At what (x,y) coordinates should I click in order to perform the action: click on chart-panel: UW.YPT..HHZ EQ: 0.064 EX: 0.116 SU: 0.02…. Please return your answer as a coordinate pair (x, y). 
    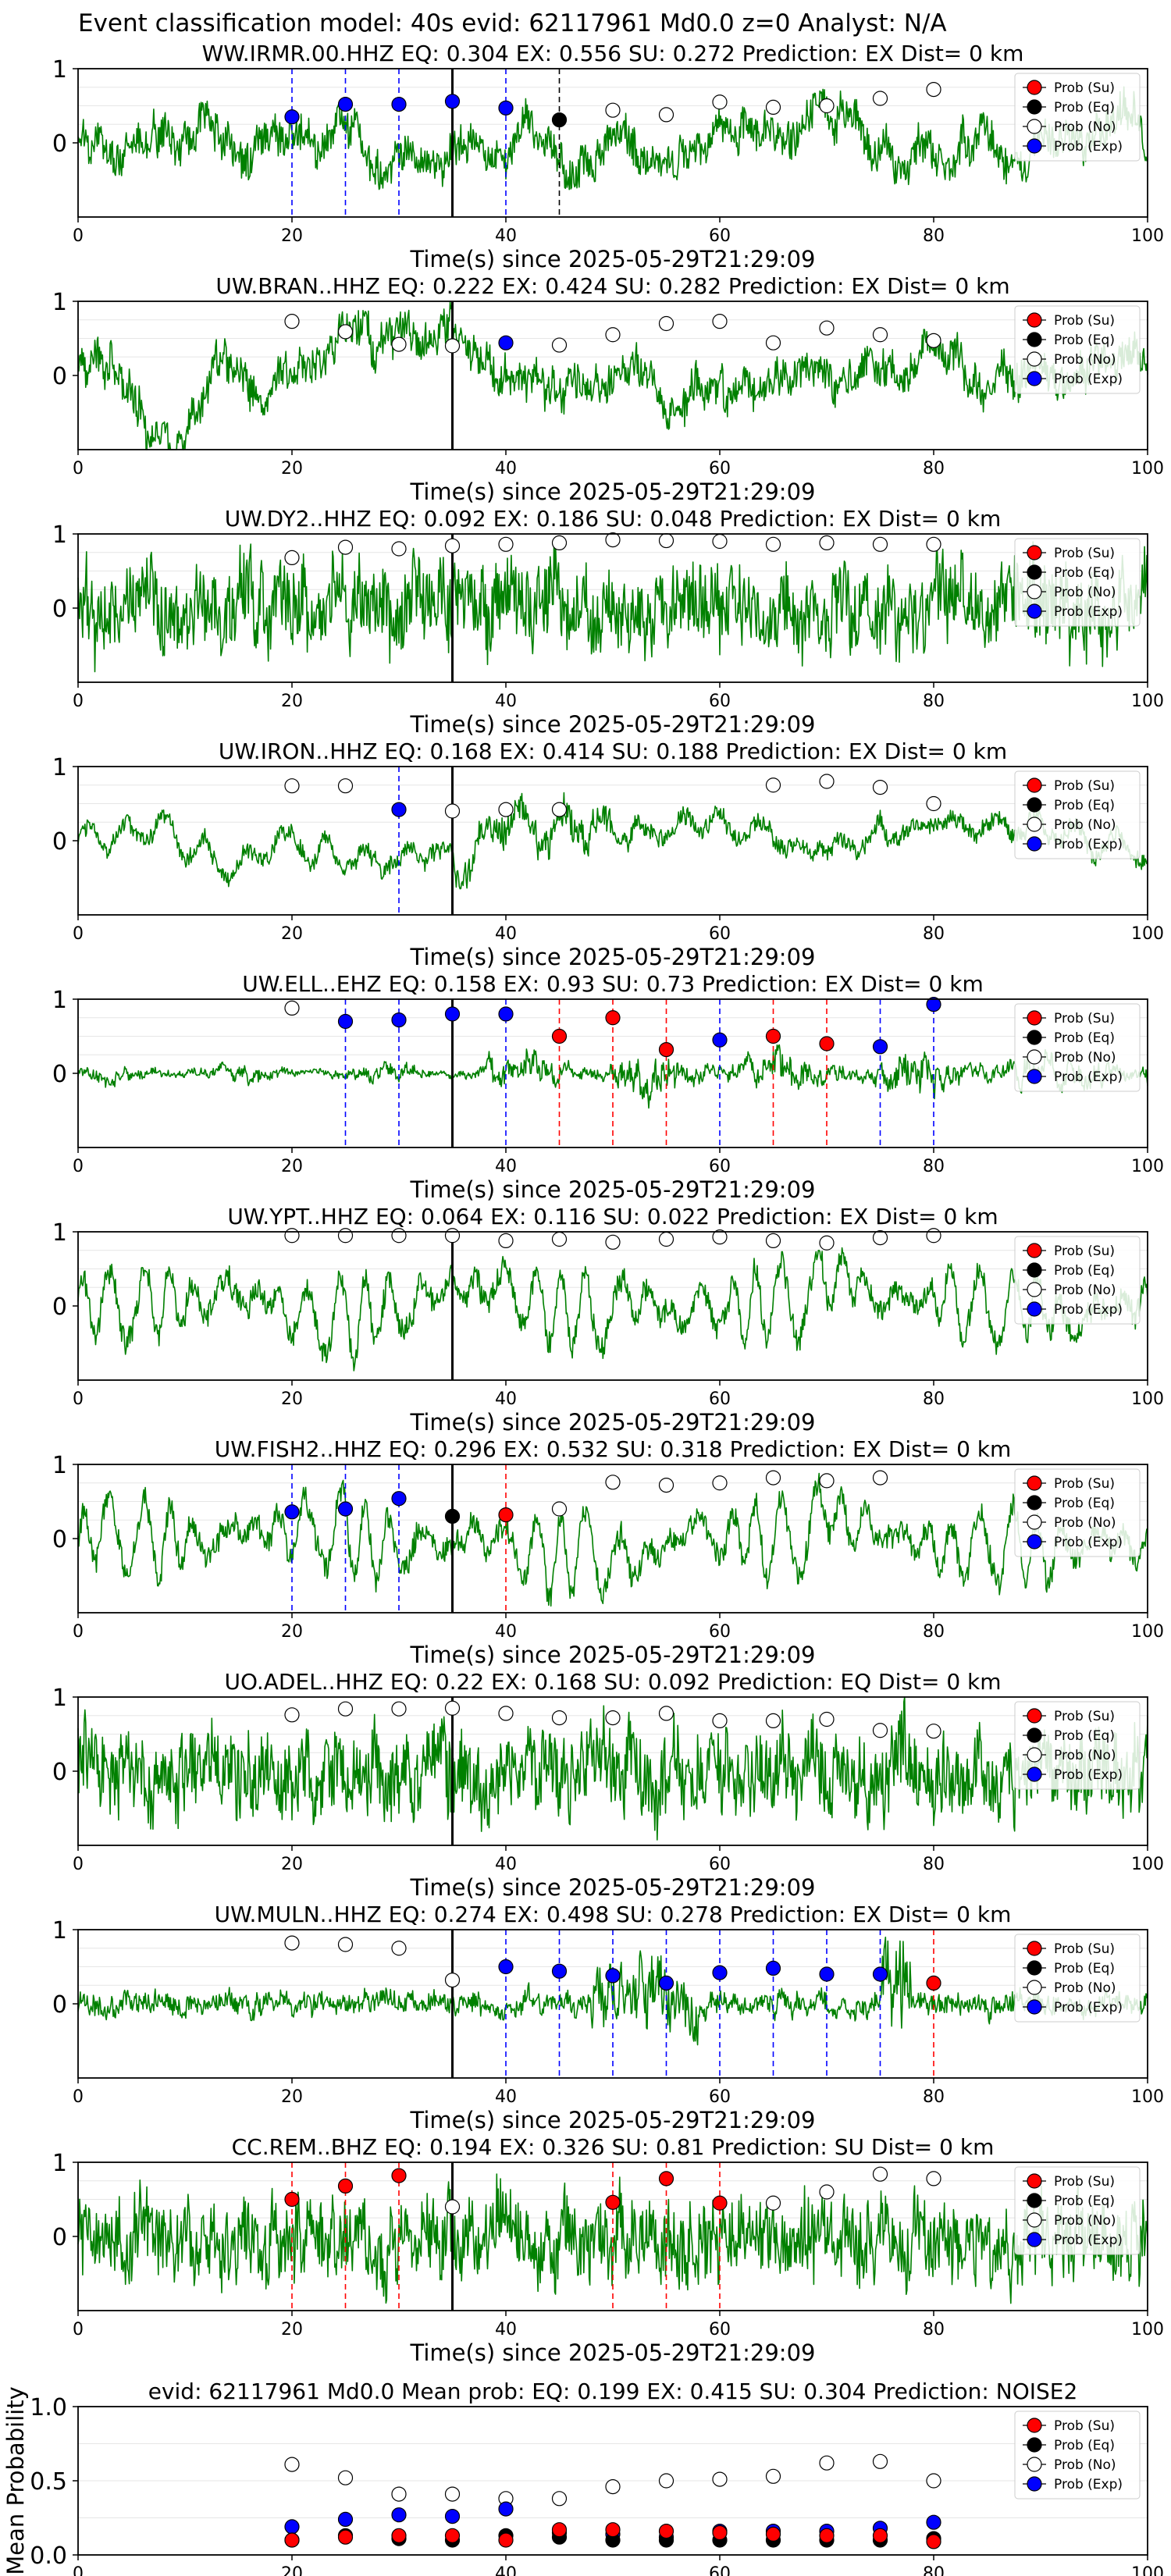
    Looking at the image, I should click on (608, 1320).